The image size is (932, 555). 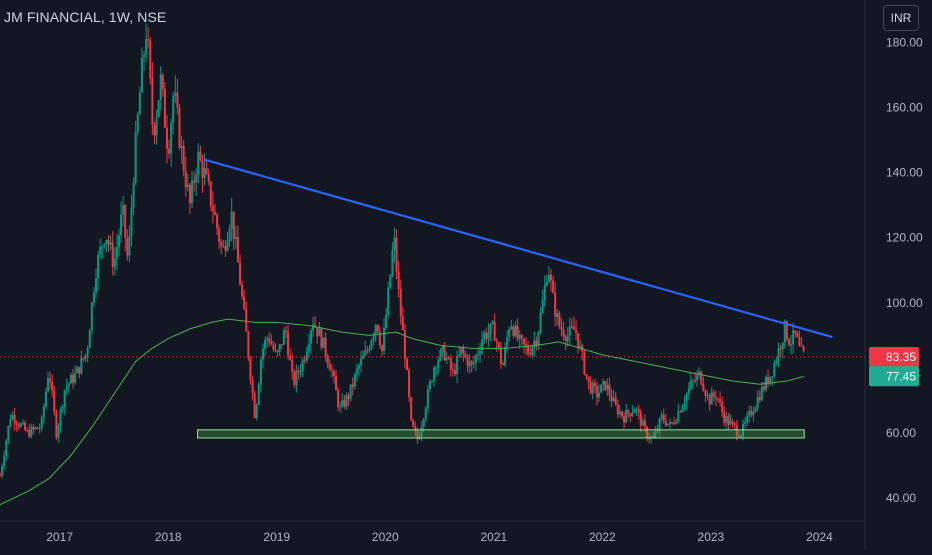 I want to click on ma-value-label: 77.45, so click(x=901, y=376).